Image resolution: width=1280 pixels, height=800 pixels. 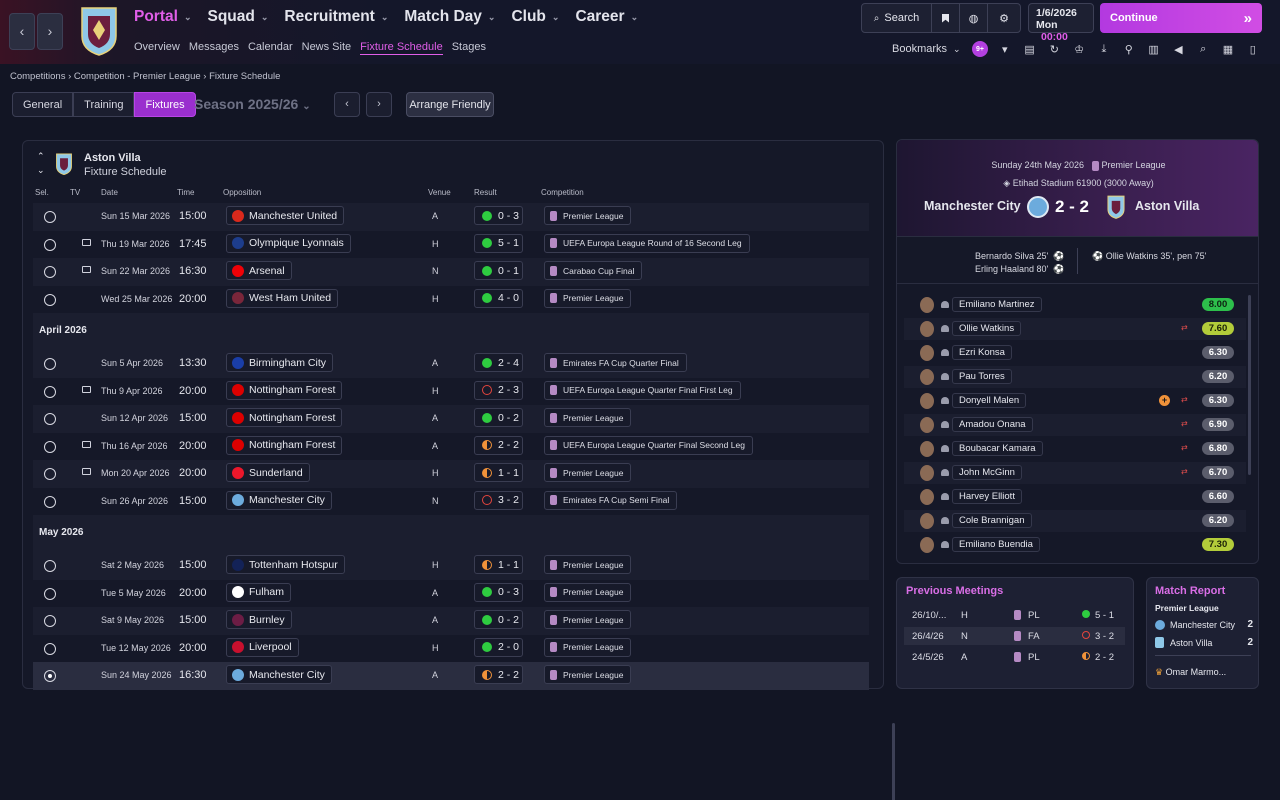 I want to click on player-name: Harvey Elliott, so click(x=987, y=496).